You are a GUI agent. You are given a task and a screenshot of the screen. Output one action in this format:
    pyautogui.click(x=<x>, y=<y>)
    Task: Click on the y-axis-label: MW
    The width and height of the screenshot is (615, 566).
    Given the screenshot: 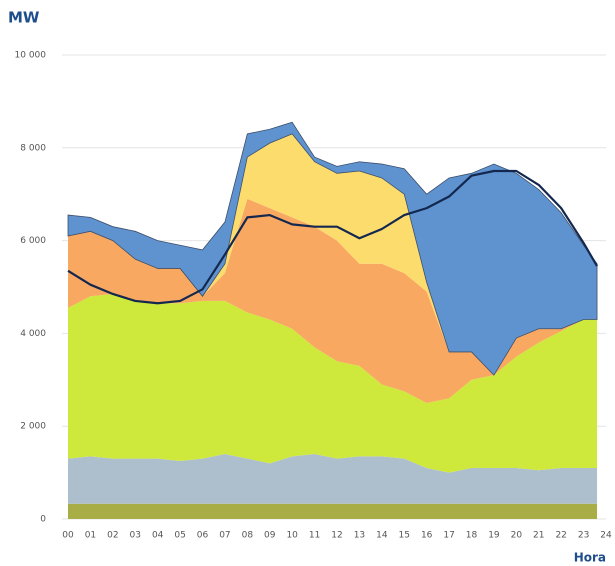 What is the action you would take?
    pyautogui.click(x=24, y=18)
    